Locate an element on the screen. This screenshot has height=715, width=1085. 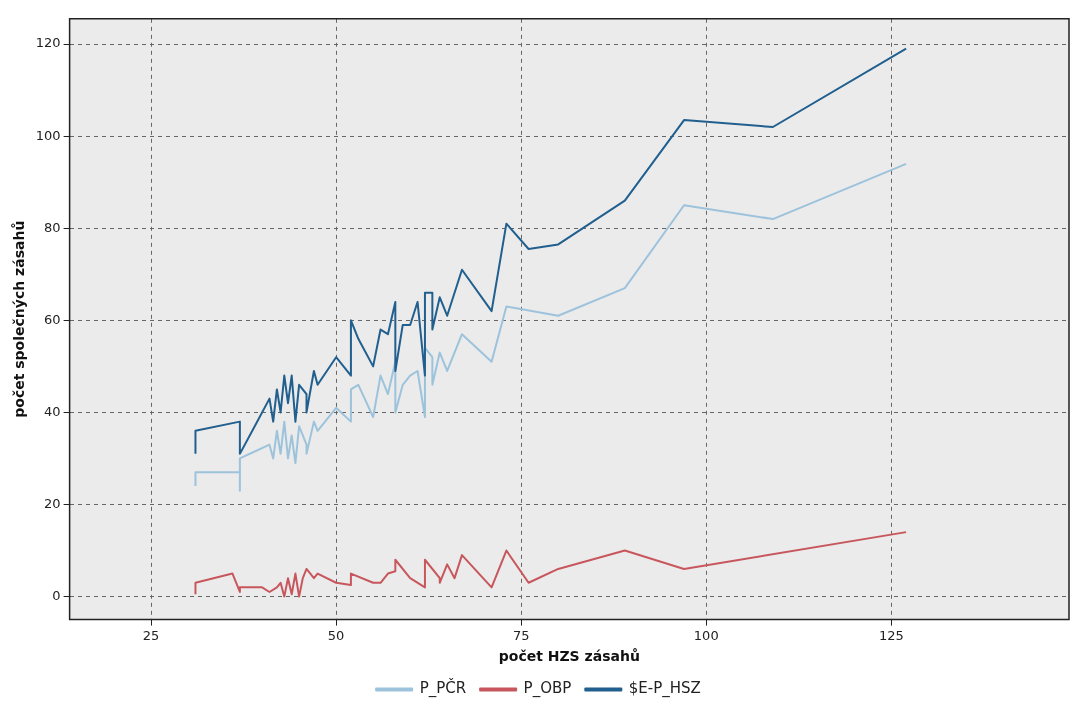
legend-label: P_OBP is located at coordinates (547, 689).